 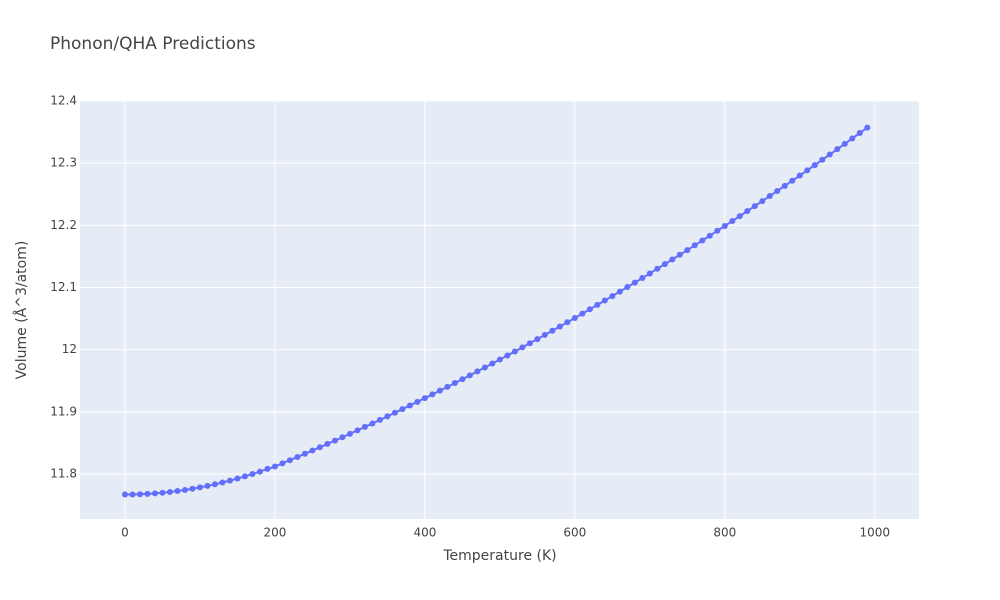 I want to click on chart-title: Phonon/QHA Predictions, so click(x=153, y=44).